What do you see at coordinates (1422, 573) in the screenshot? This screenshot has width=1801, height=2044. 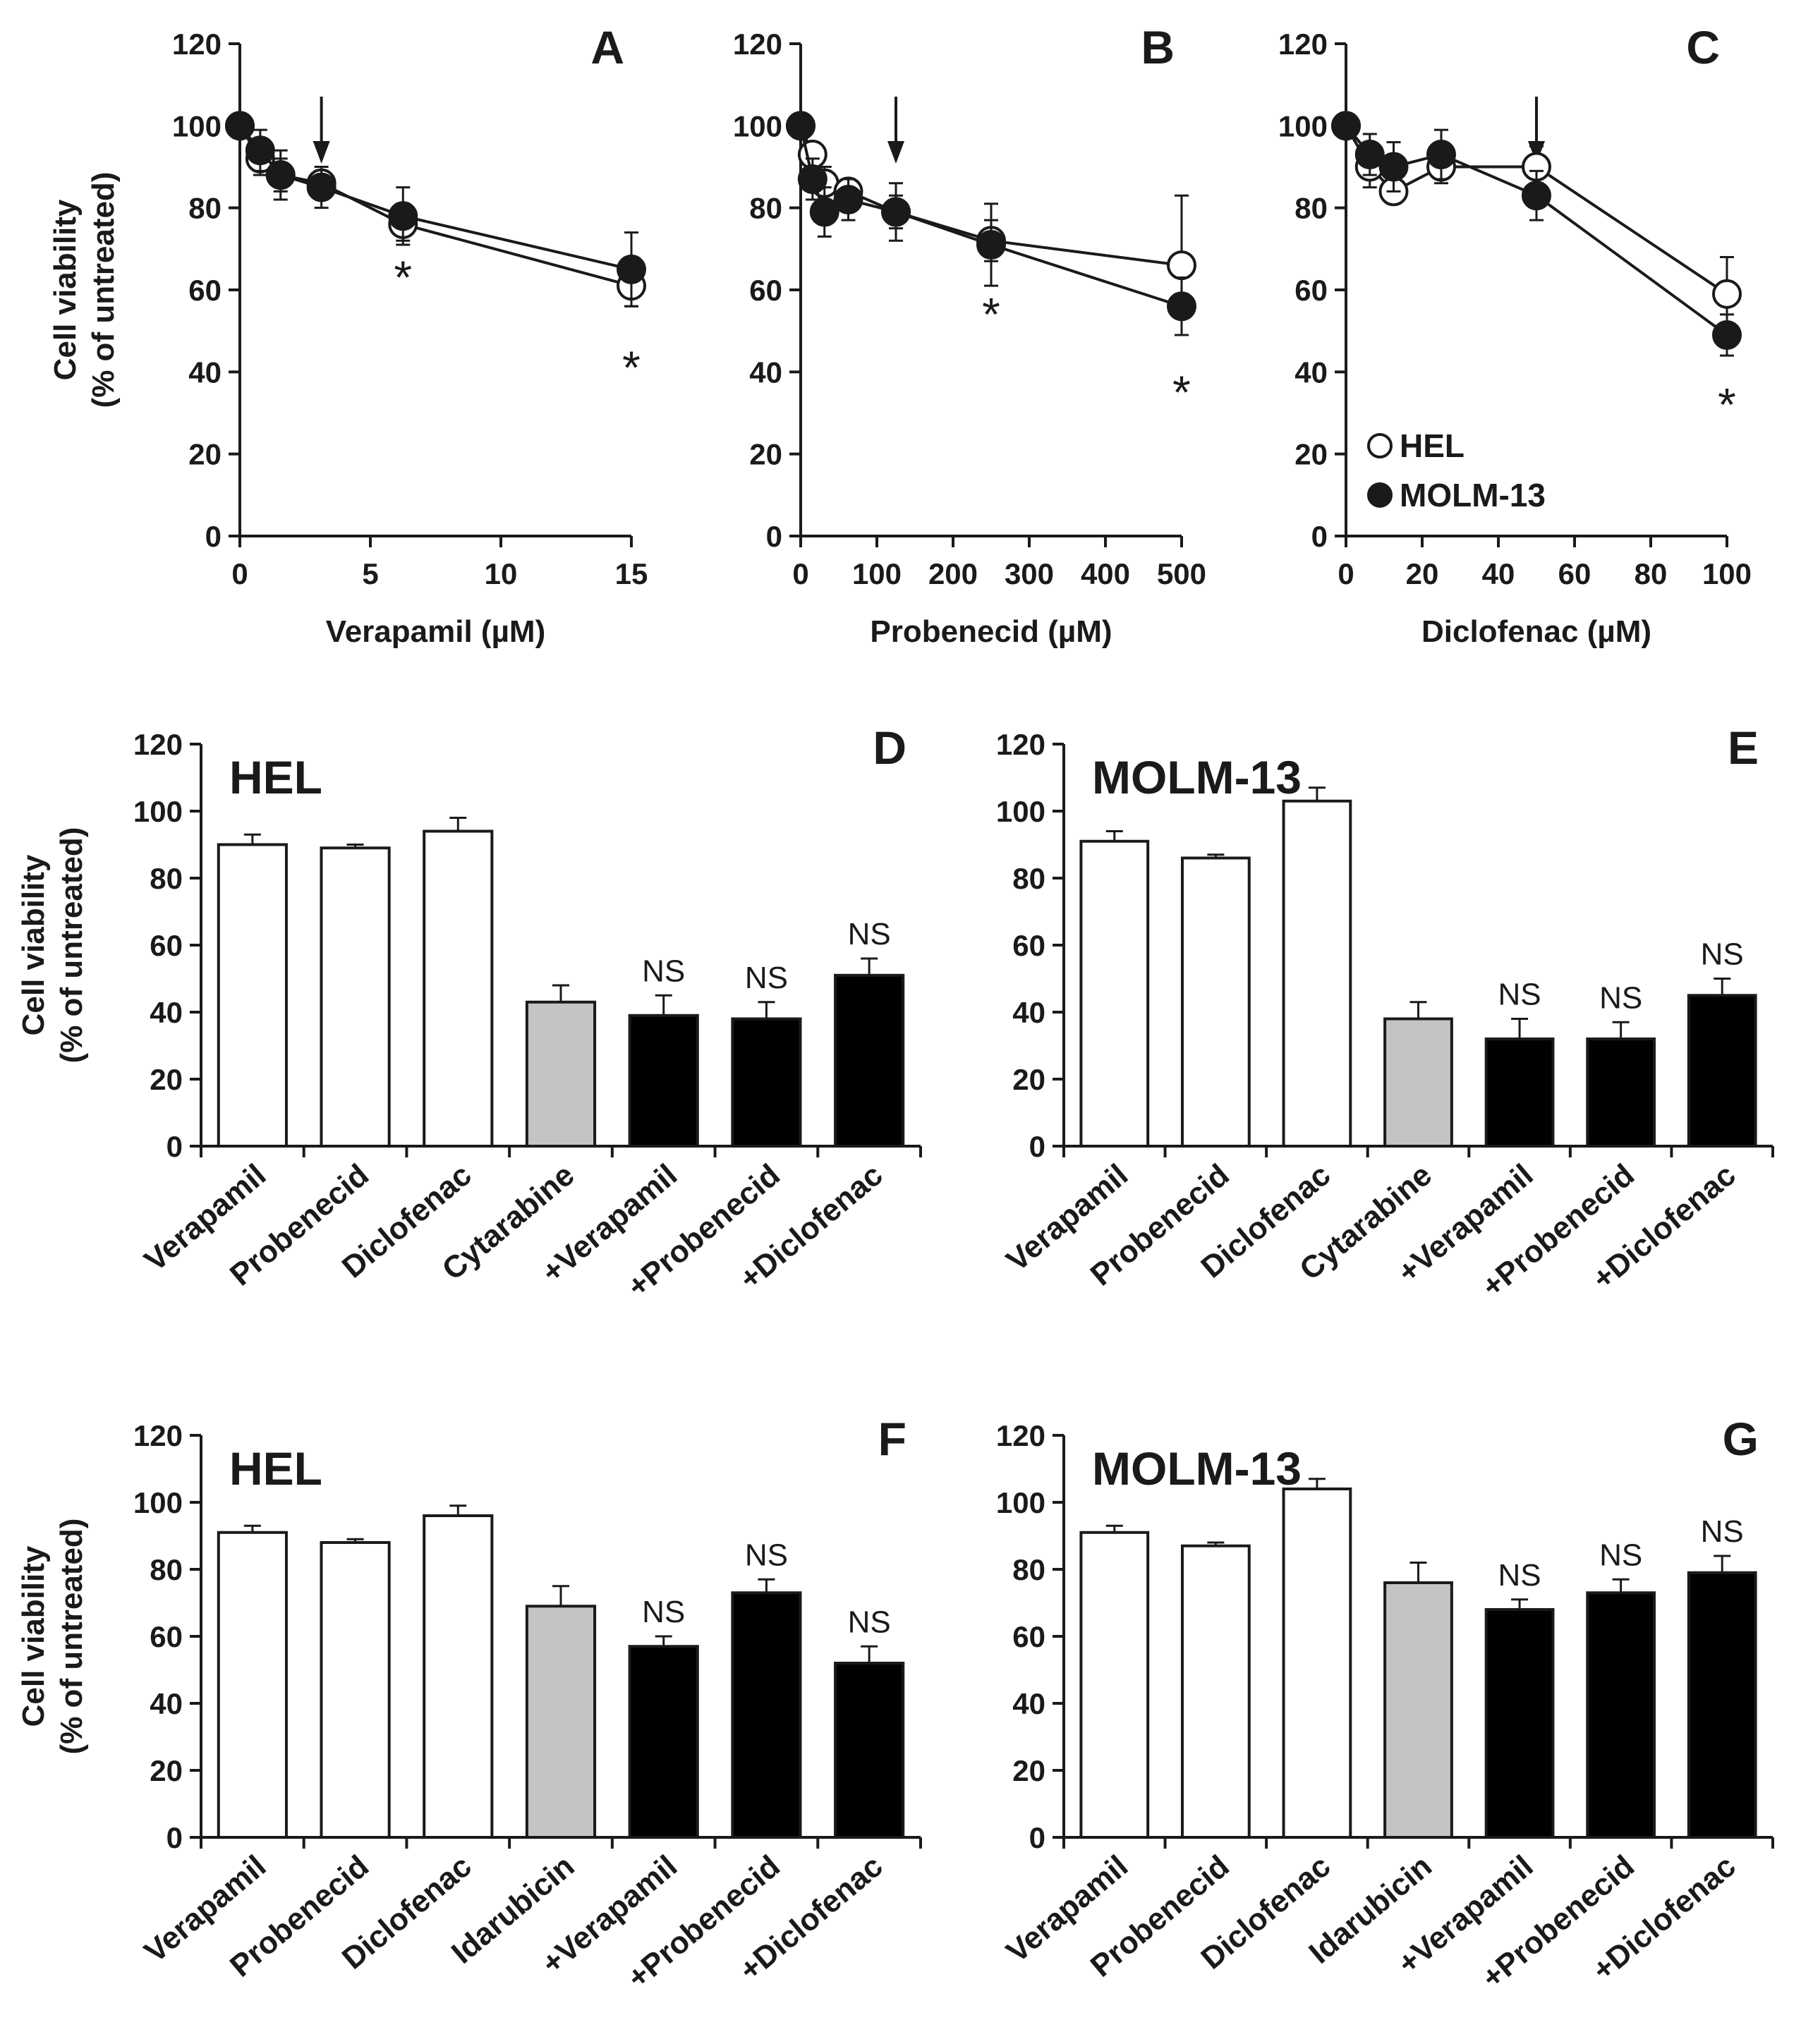 I see `x-tick-label: 20` at bounding box center [1422, 573].